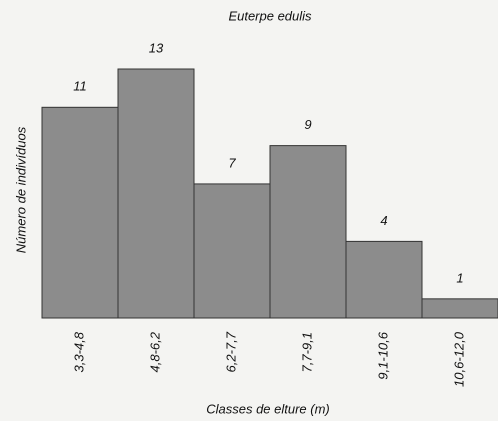 This screenshot has height=421, width=498. Describe the element at coordinates (306, 352) in the screenshot. I see `x-tick-label: 7,7-9,1` at that location.